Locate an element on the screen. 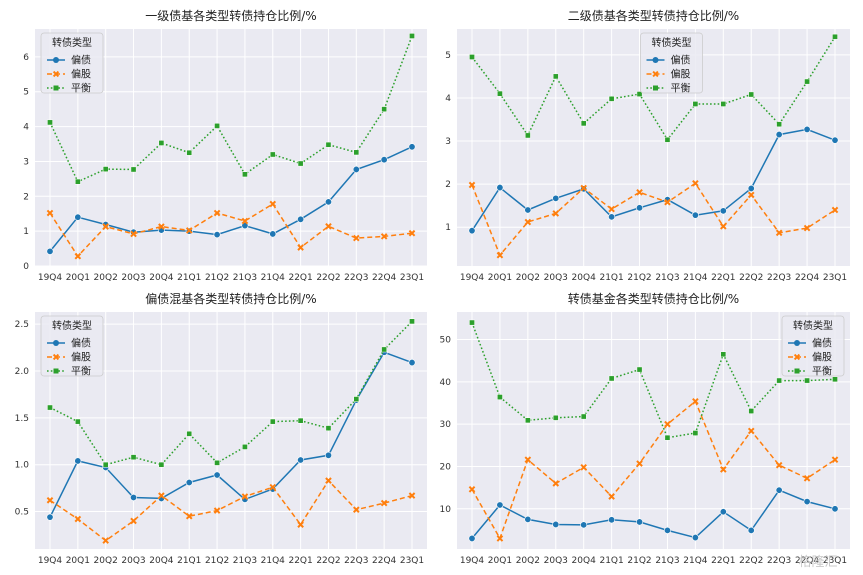  x-tick-label: 20Q3 is located at coordinates (556, 561).